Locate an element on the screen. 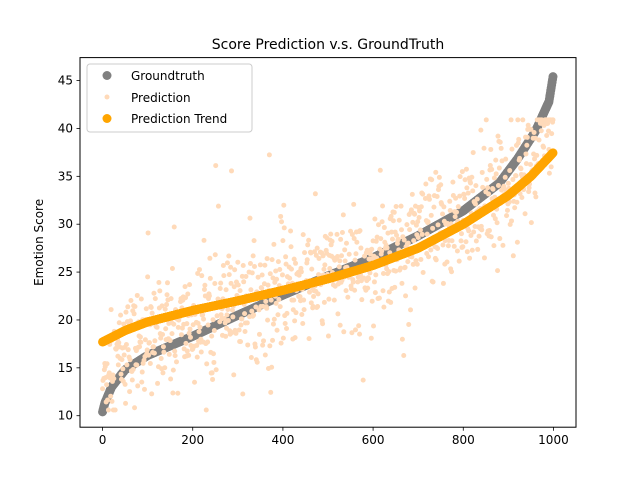  y-tick-label: 35 is located at coordinates (65, 176).